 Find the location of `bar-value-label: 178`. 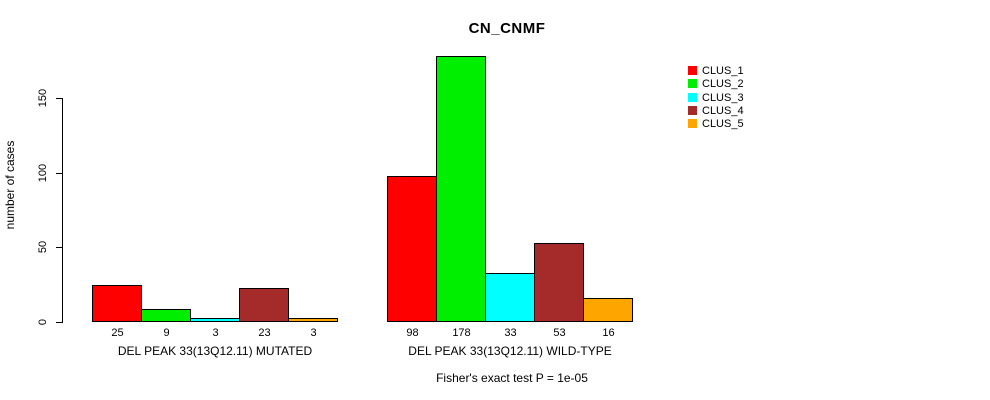

bar-value-label: 178 is located at coordinates (461, 333).